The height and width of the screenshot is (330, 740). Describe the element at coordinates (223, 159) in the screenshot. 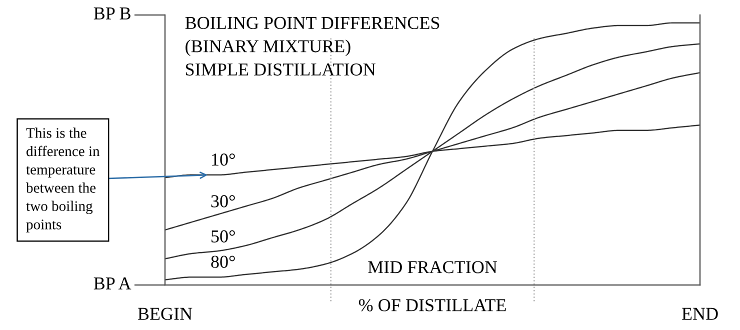

I see `series-label: 10°` at that location.